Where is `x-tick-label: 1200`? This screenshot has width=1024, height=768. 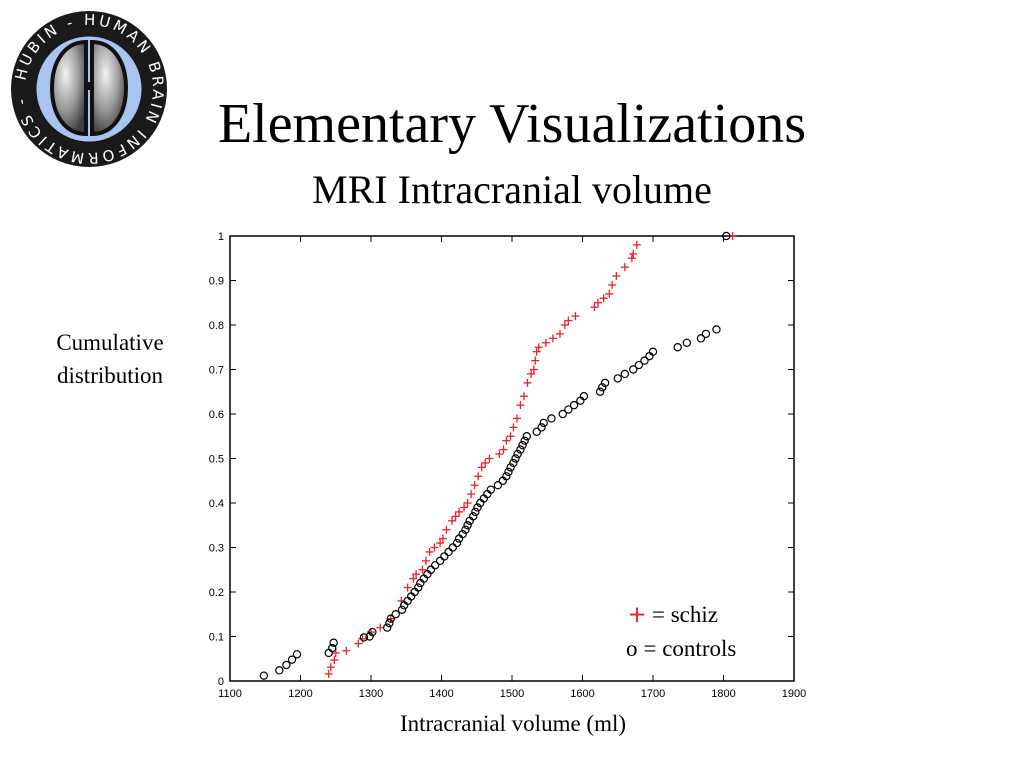
x-tick-label: 1200 is located at coordinates (300, 694).